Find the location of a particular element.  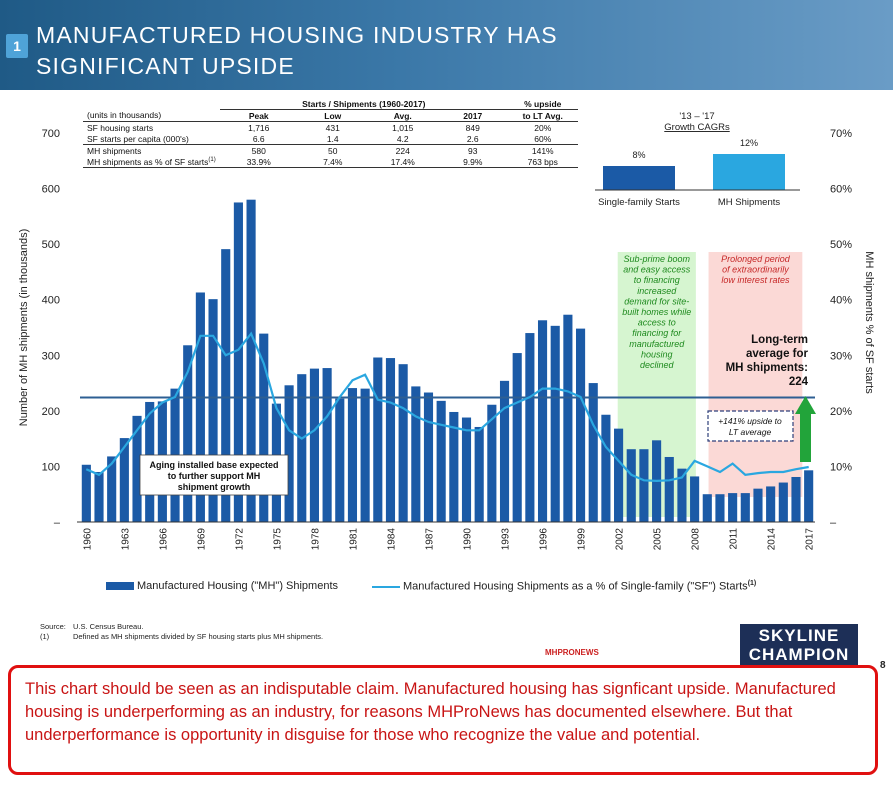

legend-bar-entry: Manufactured Housing ("MH") Shipments is located at coordinates (222, 586).